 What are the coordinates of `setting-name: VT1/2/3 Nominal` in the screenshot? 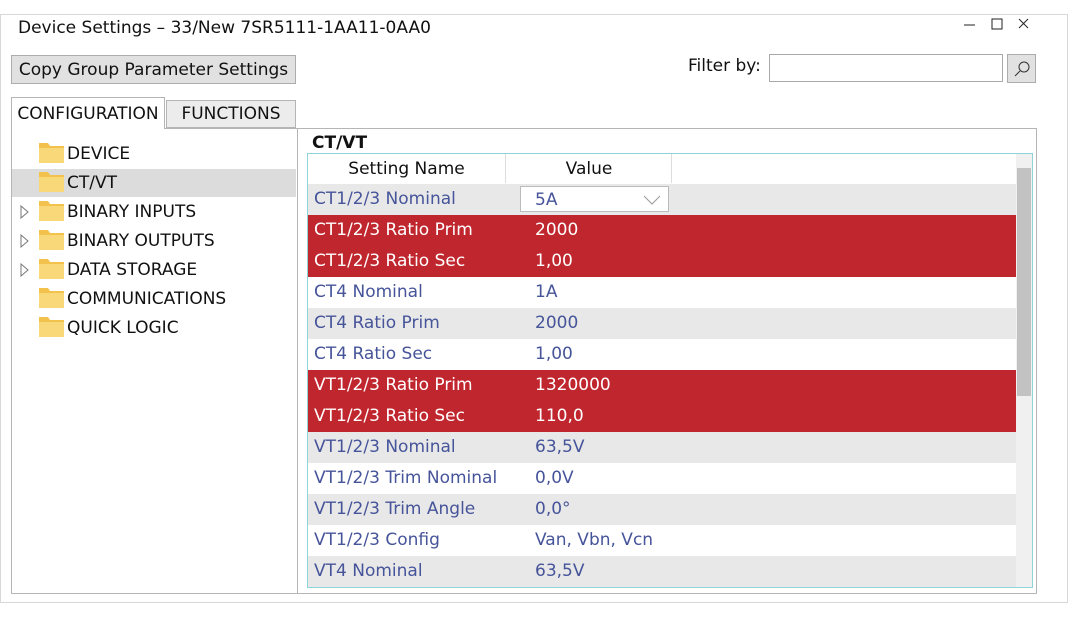 It's located at (385, 447).